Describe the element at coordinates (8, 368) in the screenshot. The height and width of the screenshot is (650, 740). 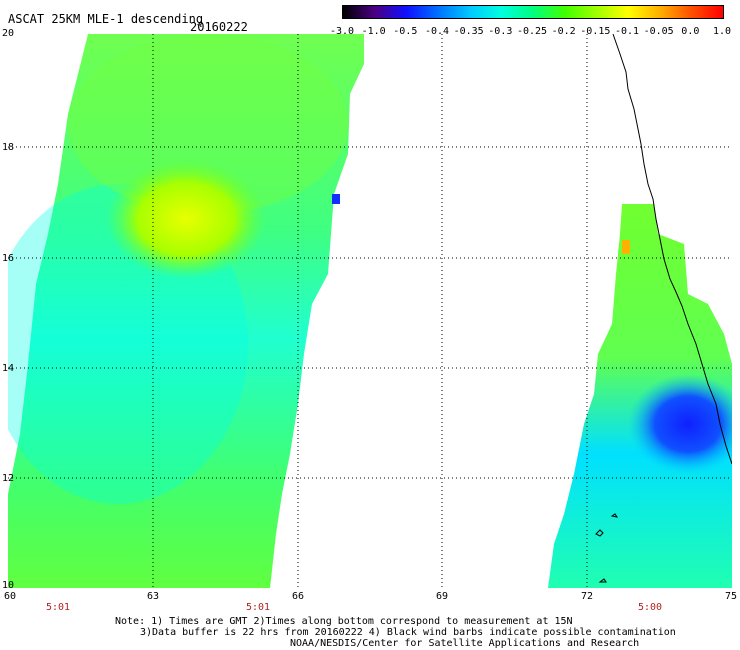
I see `lat-label-14: 14` at that location.